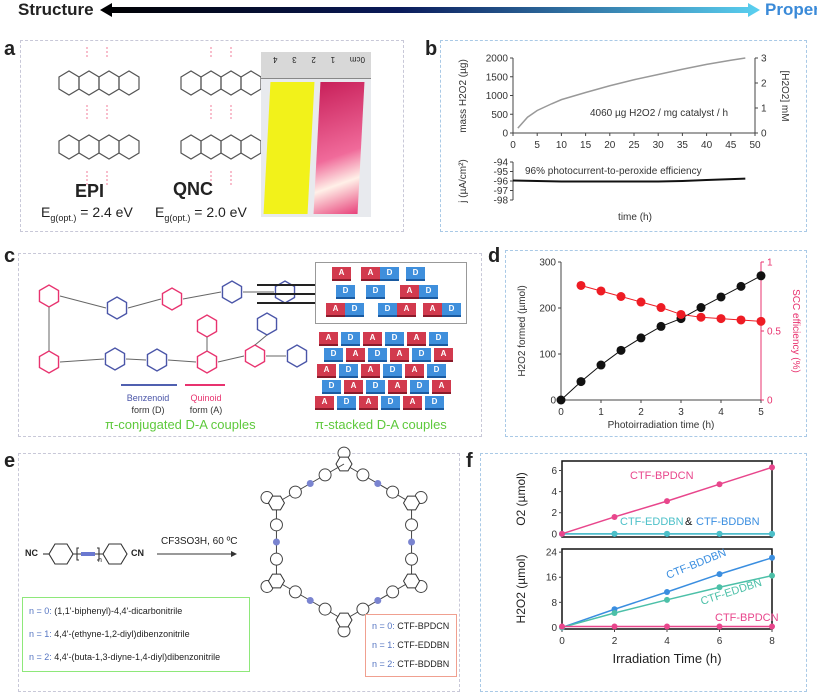  What do you see at coordinates (547, 263) in the screenshot?
I see `y-tick-label: 300` at bounding box center [547, 263].